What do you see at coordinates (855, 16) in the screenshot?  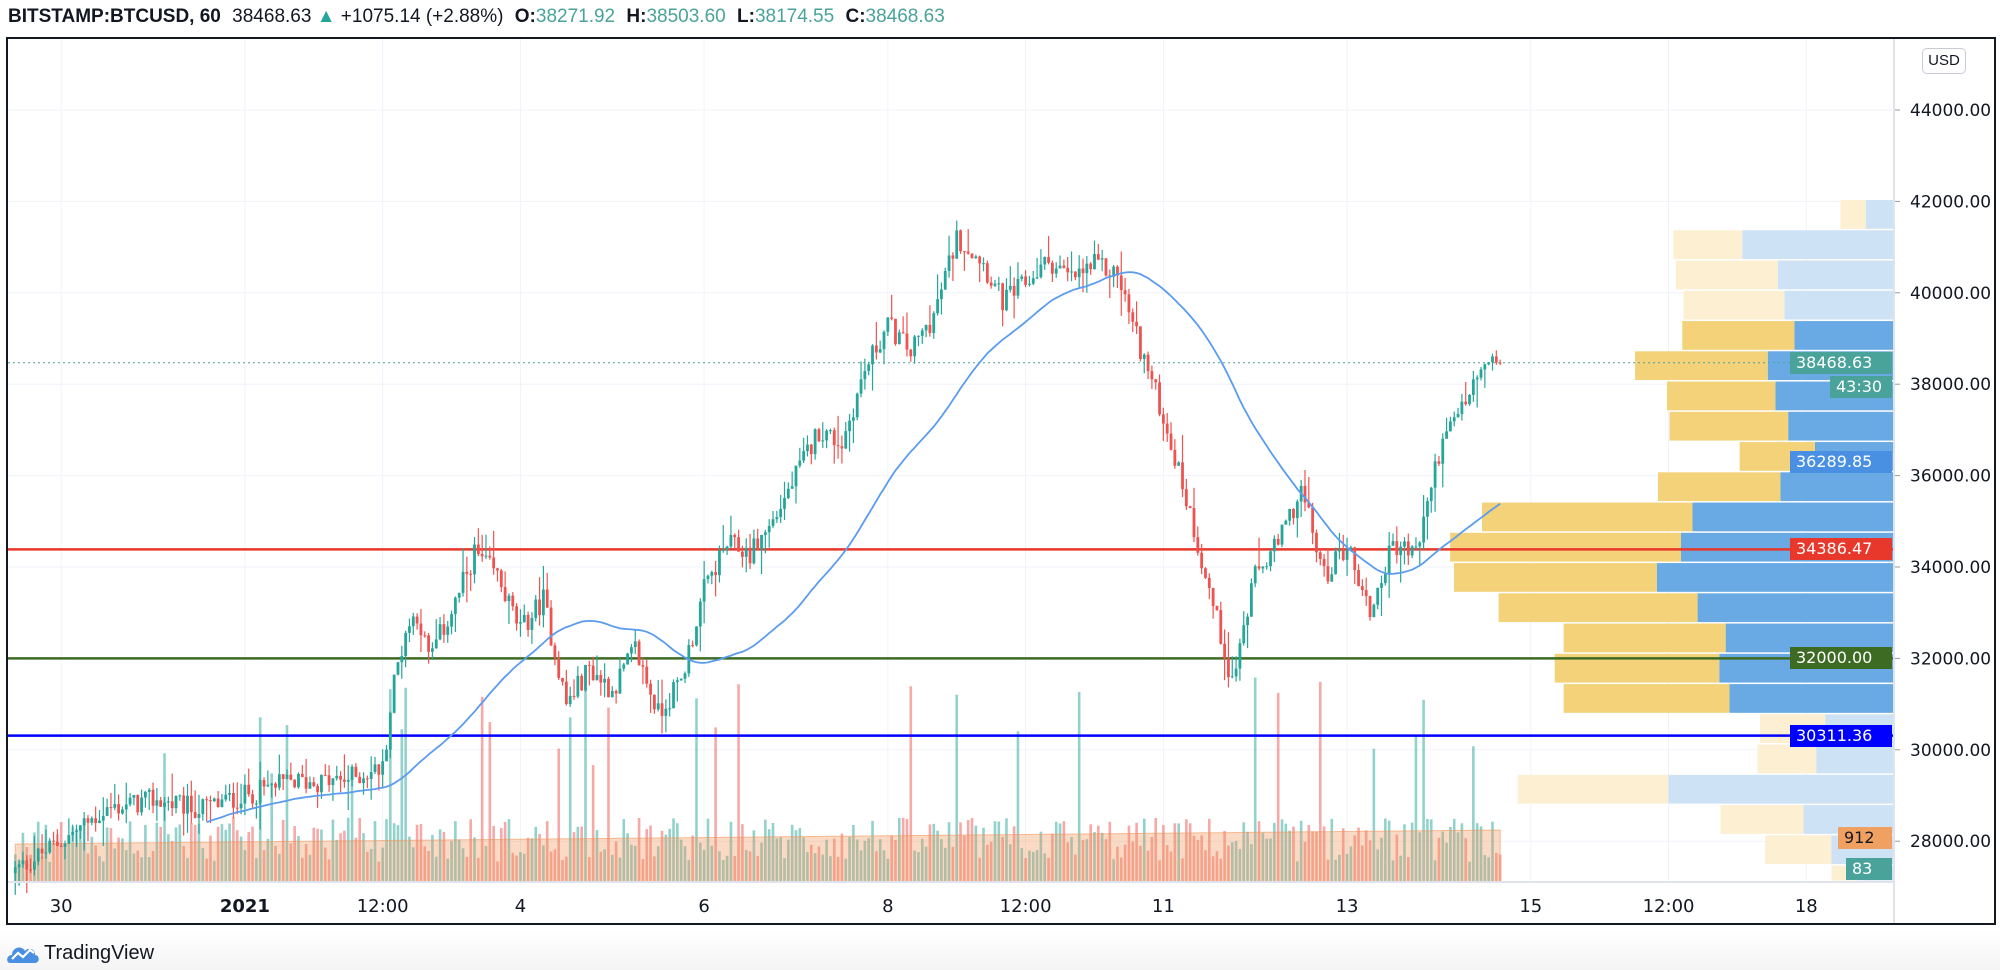 I see `close-label: C:` at bounding box center [855, 16].